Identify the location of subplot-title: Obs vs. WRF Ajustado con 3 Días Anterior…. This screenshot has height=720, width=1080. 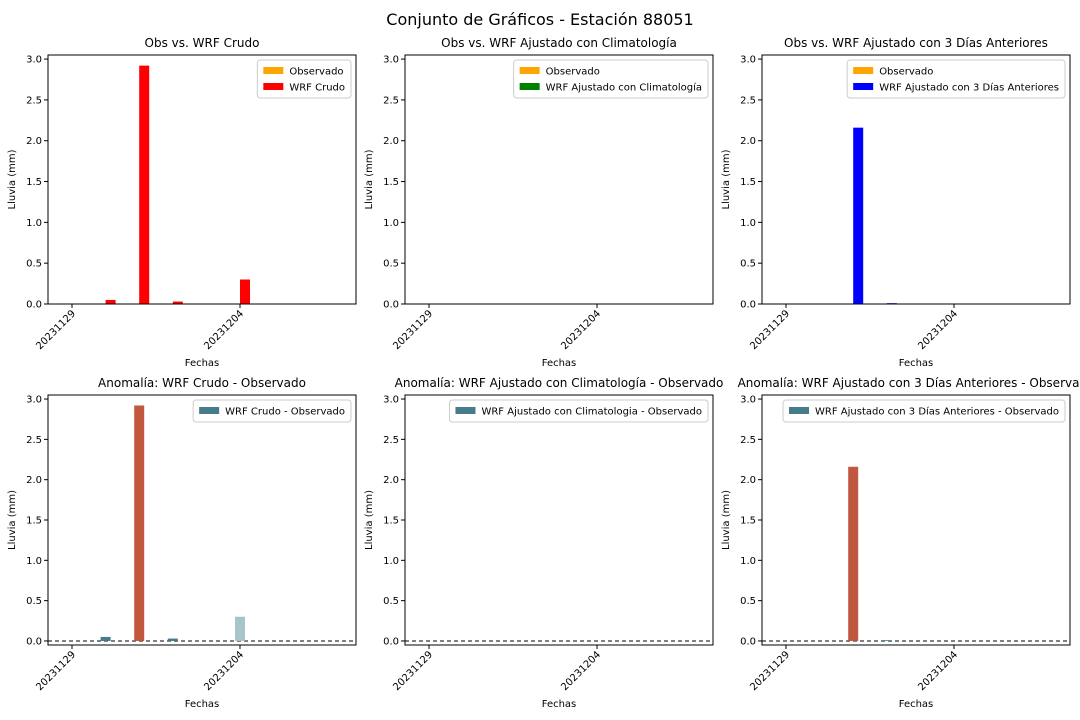
(916, 43).